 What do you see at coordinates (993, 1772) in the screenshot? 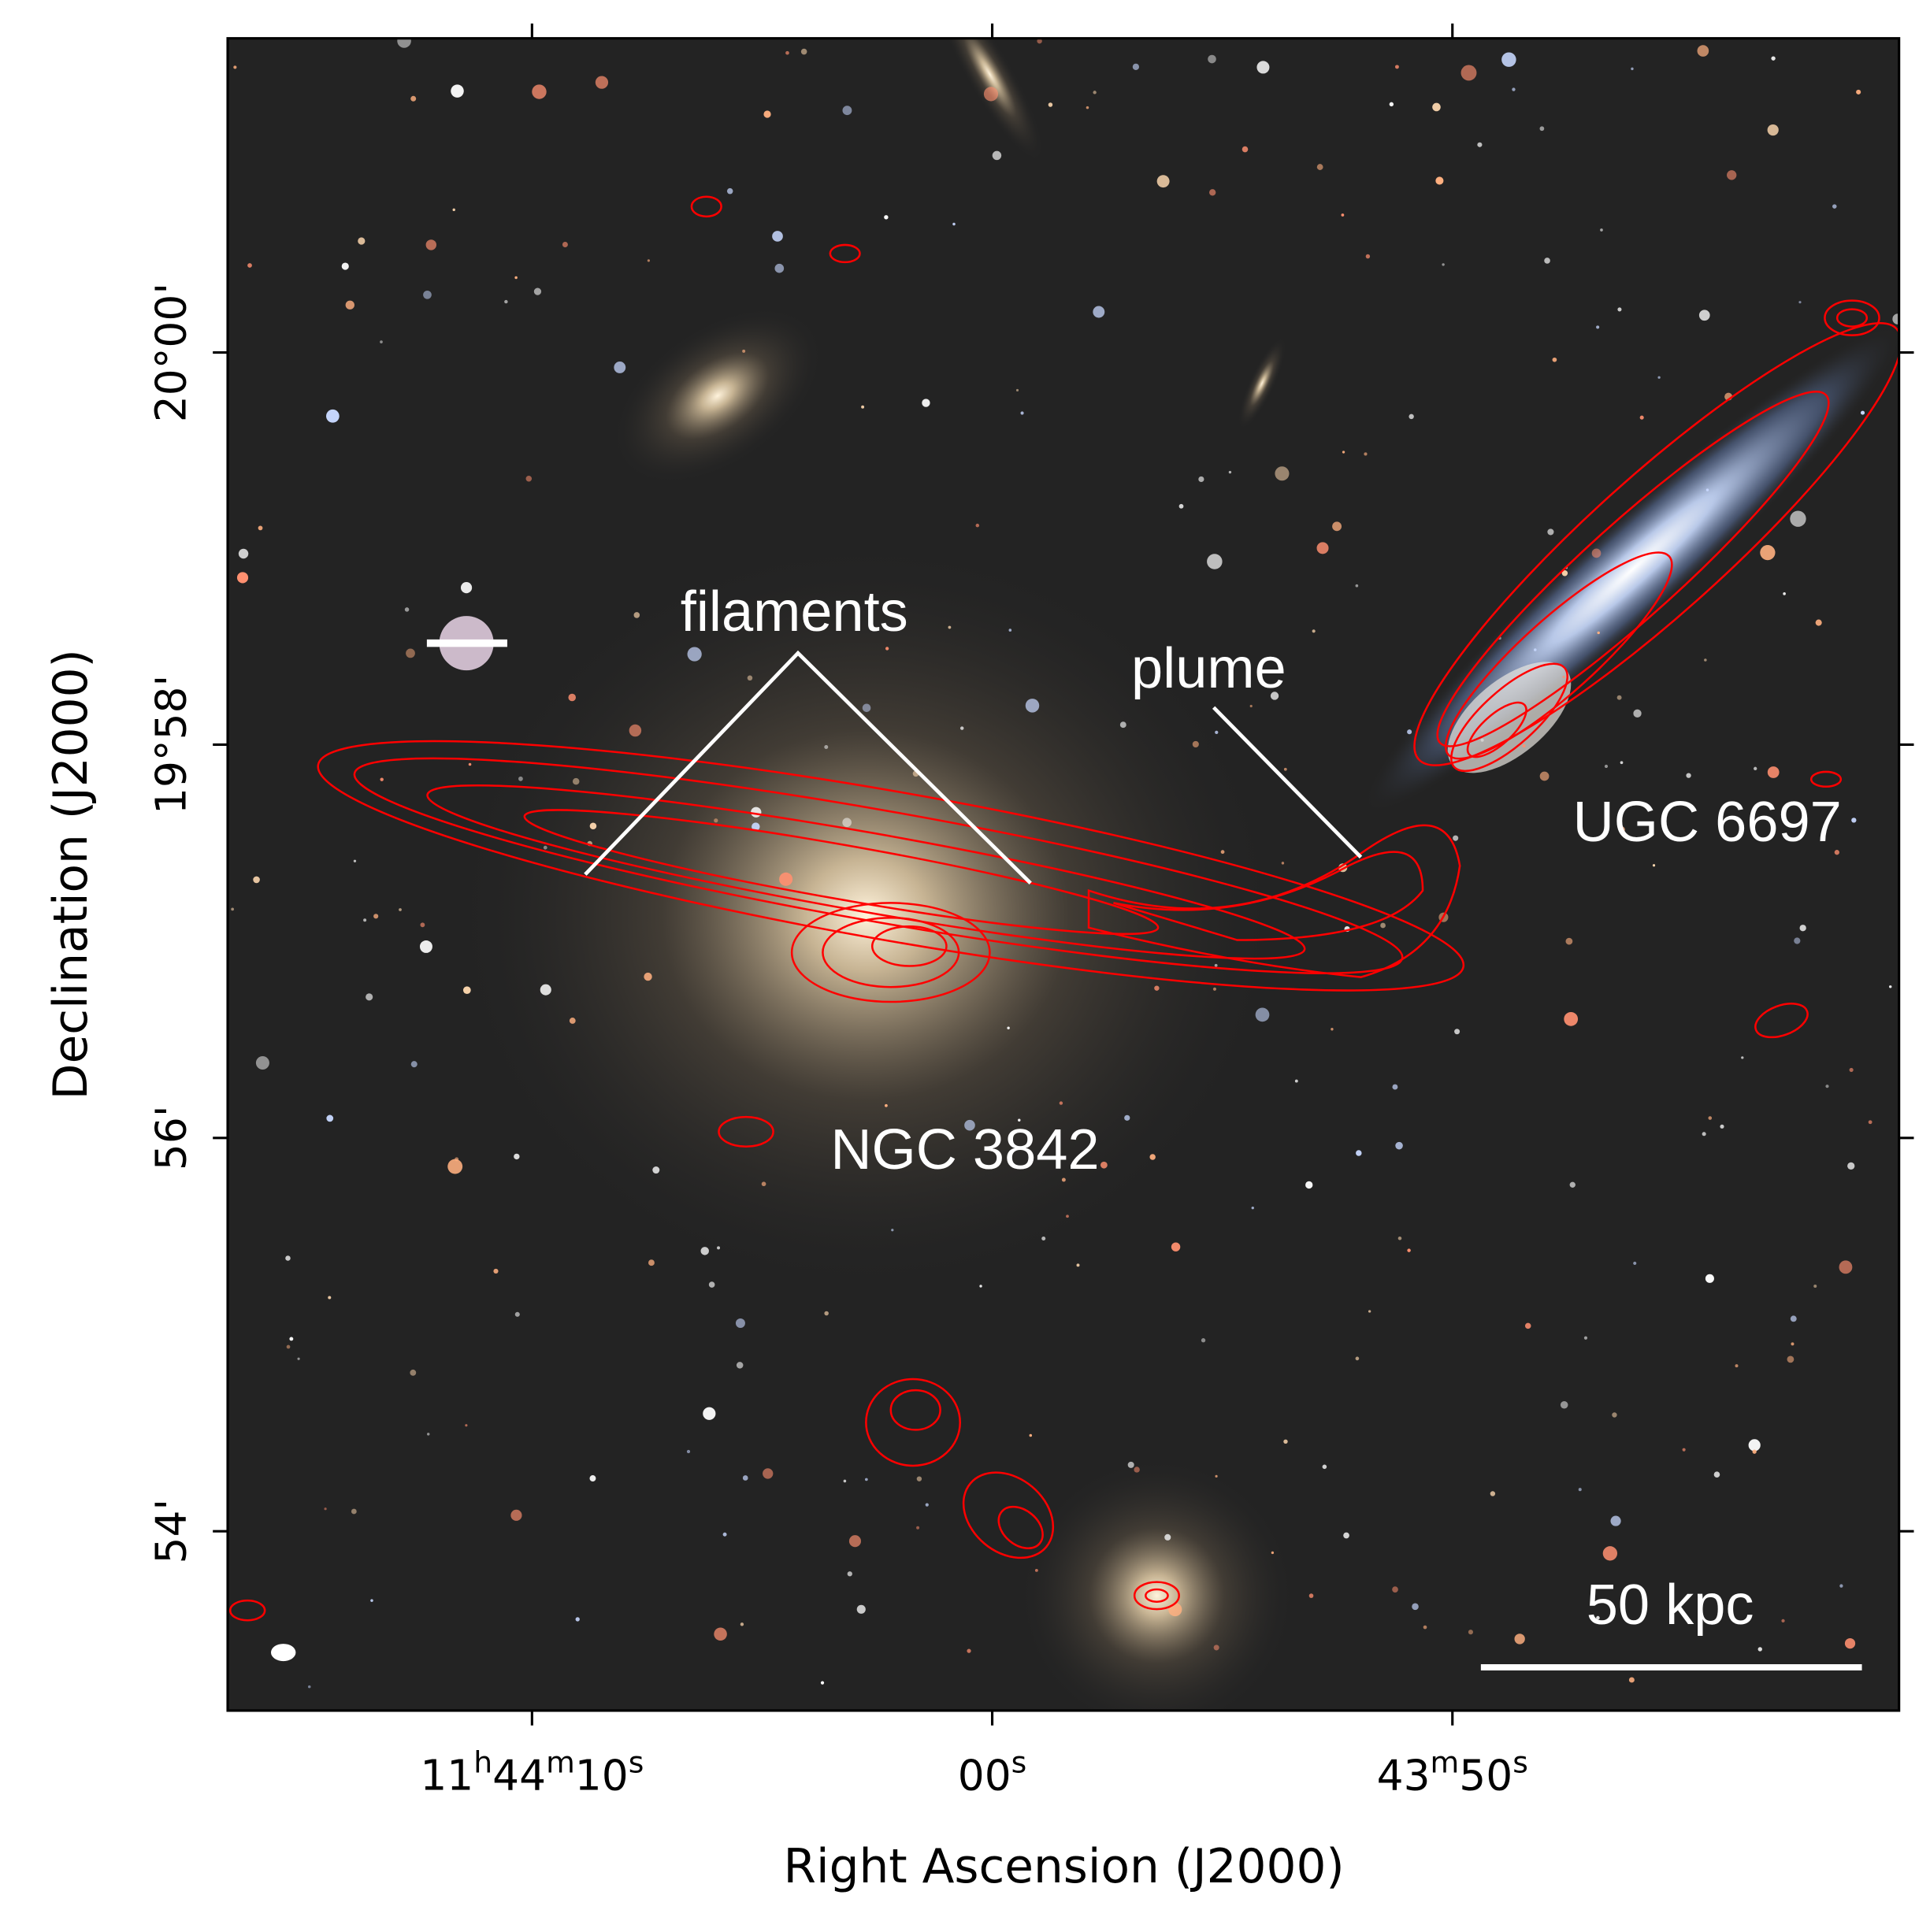
I see `x-tick-label: 00s` at bounding box center [993, 1772].